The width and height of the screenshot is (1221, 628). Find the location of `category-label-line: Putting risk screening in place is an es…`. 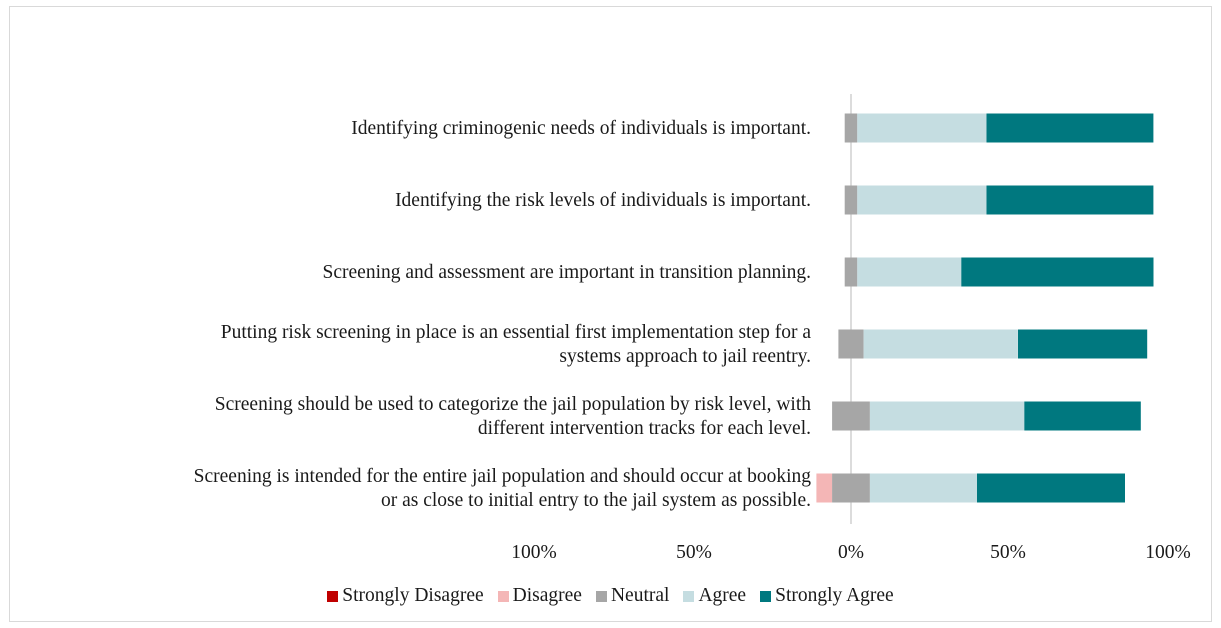

category-label-line: Putting risk screening in place is an es… is located at coordinates (515, 332).